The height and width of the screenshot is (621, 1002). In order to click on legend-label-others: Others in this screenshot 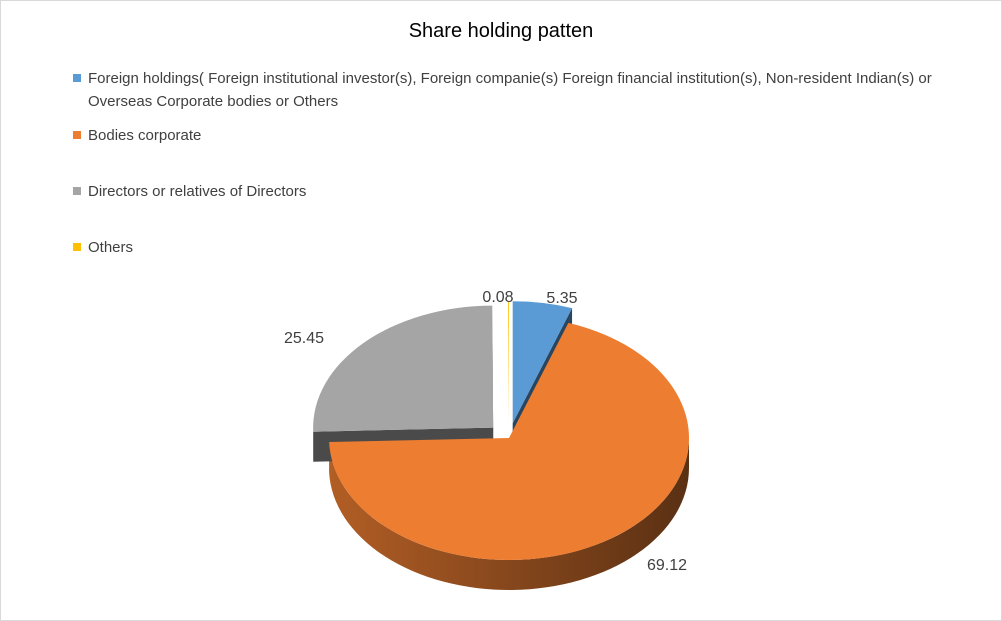, I will do `click(111, 247)`.